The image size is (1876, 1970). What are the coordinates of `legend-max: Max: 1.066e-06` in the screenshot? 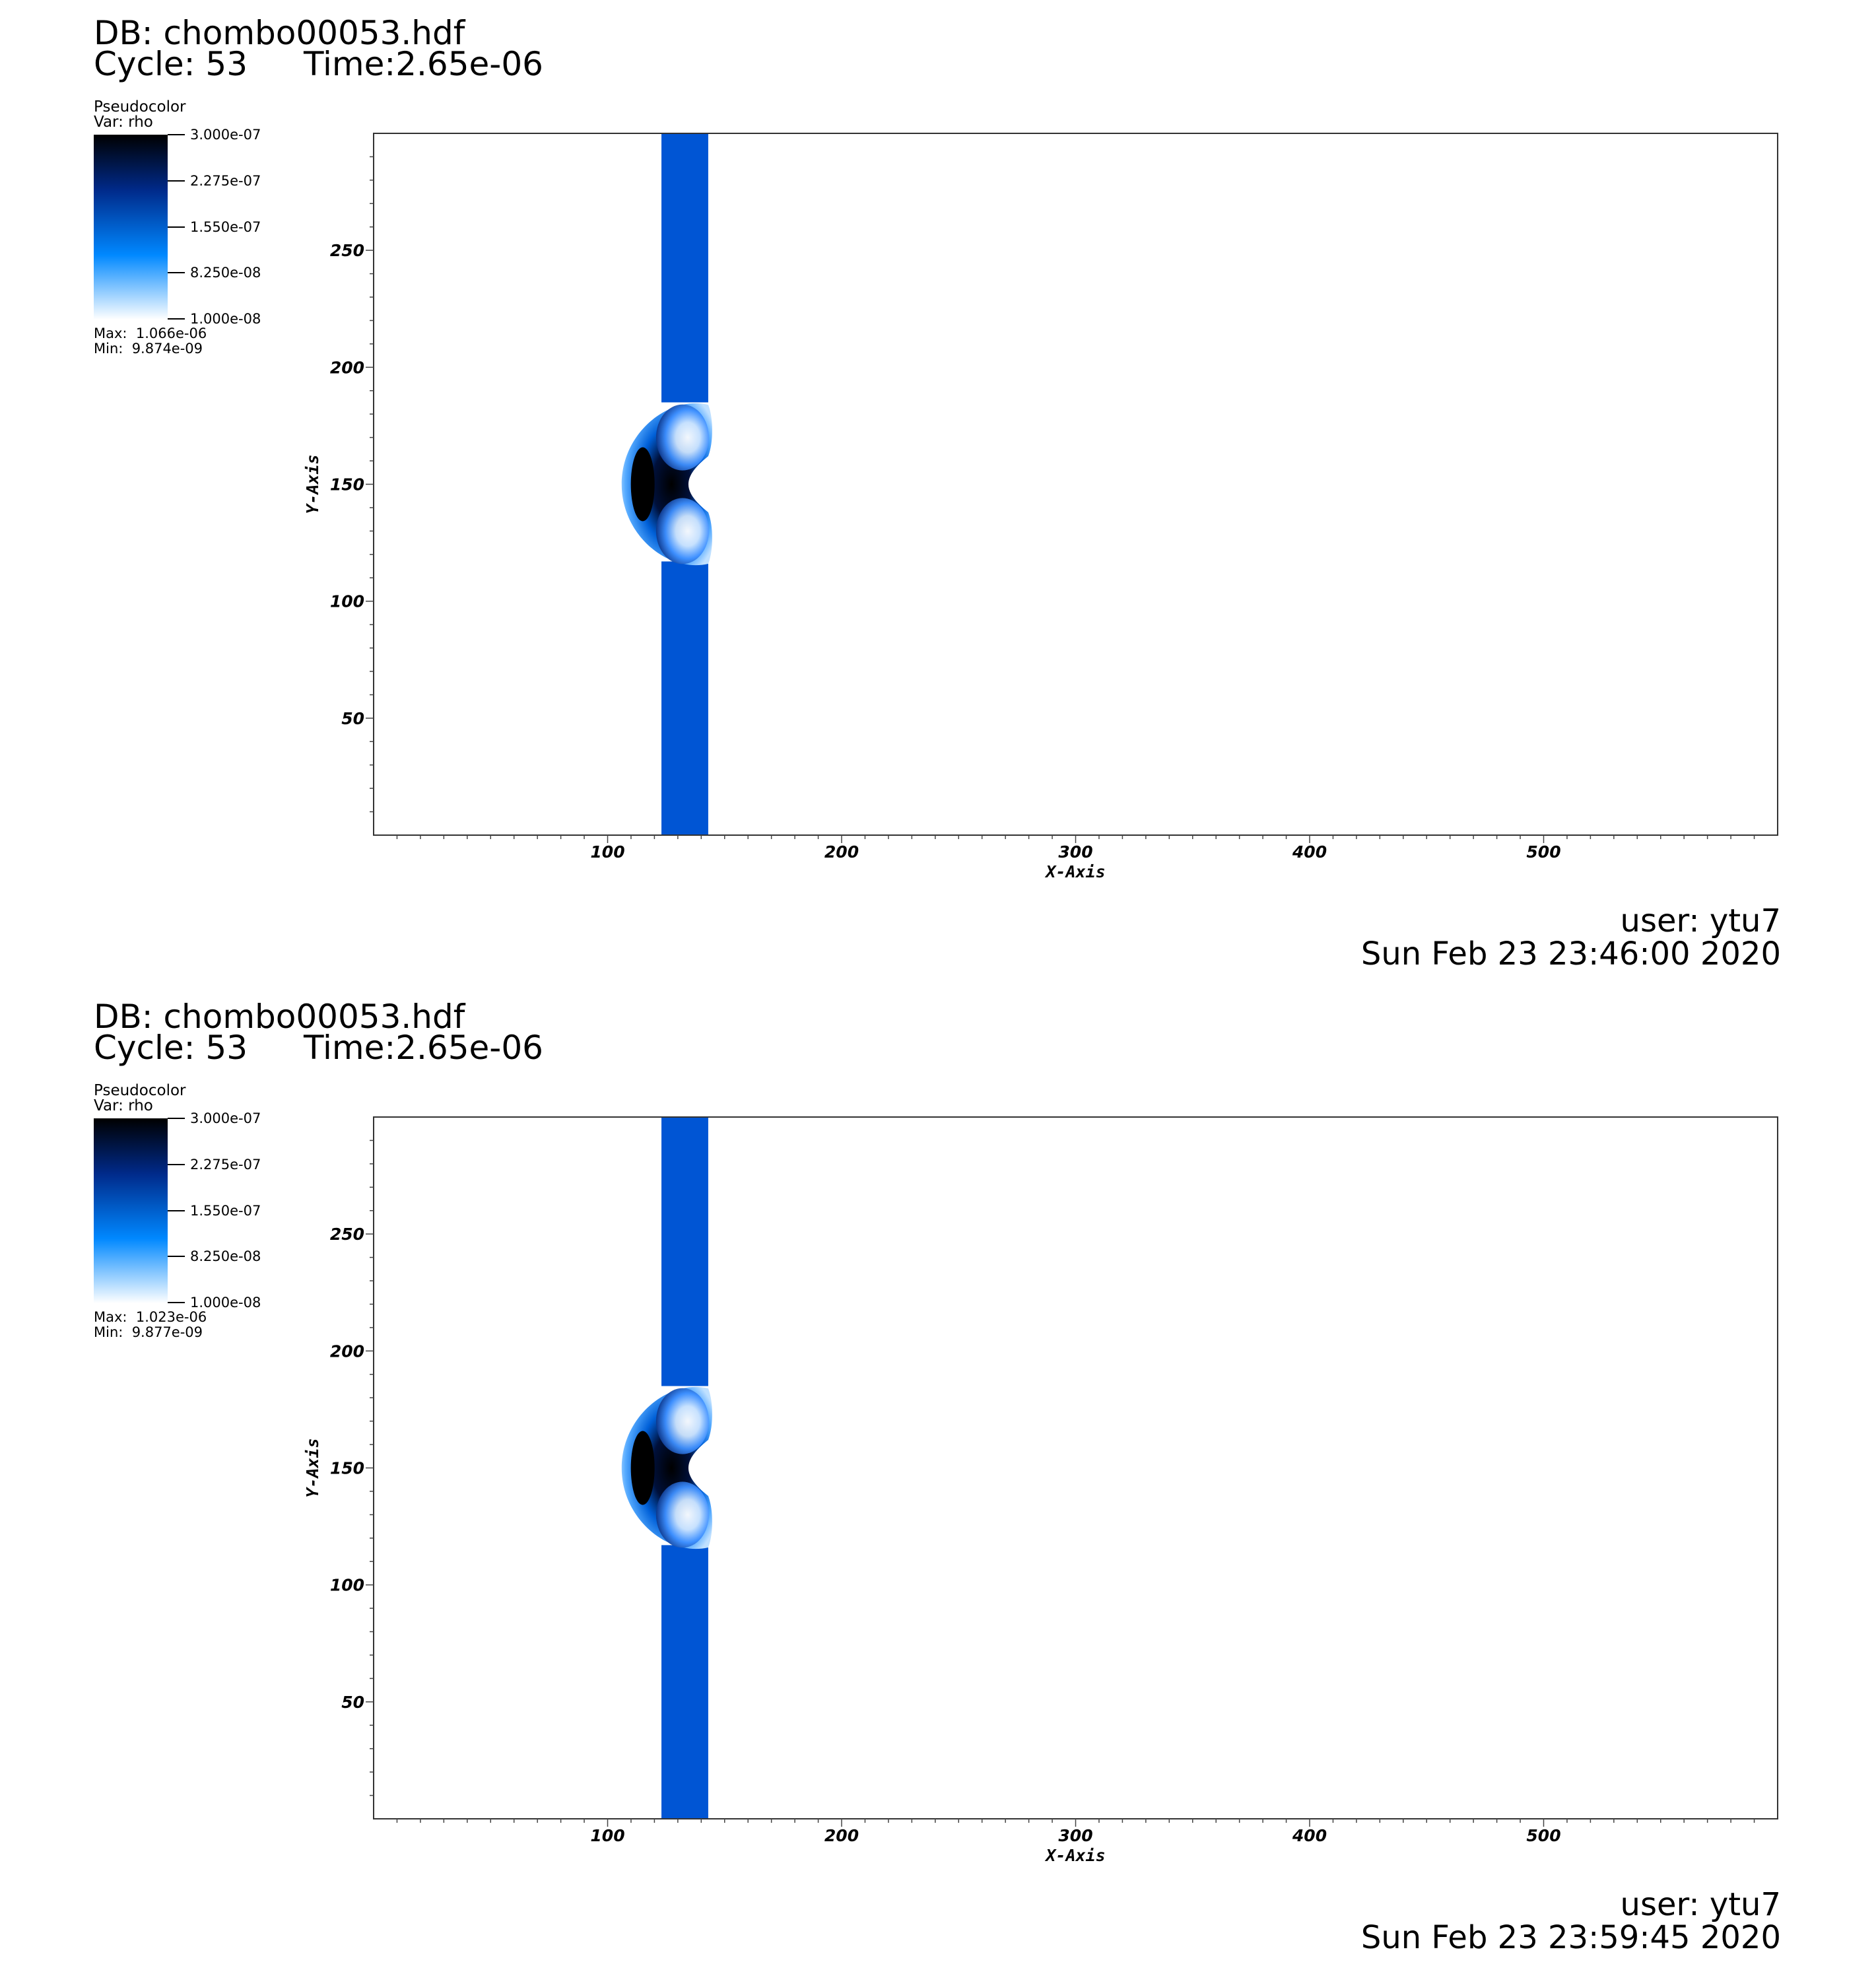 It's located at (150, 333).